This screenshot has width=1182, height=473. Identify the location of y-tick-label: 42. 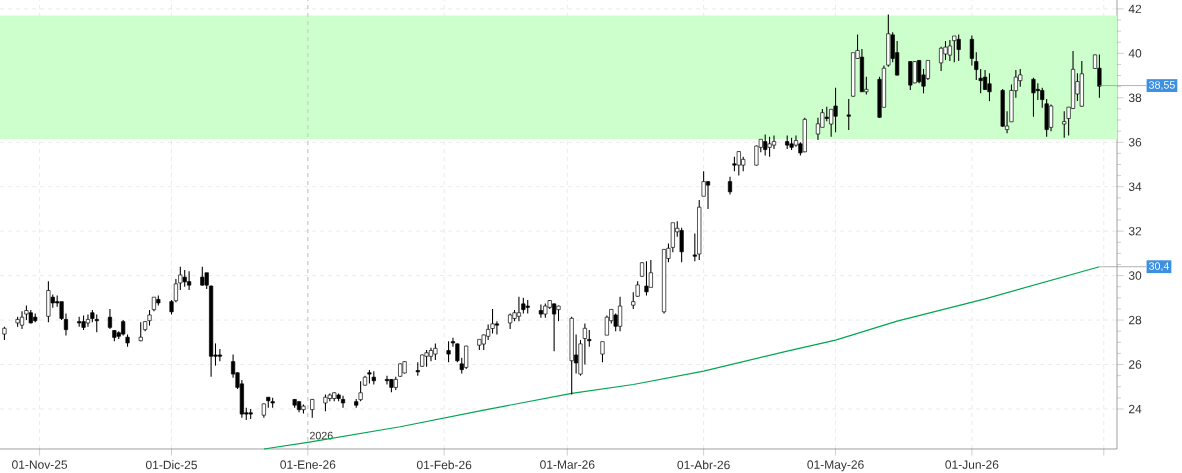
(1135, 9).